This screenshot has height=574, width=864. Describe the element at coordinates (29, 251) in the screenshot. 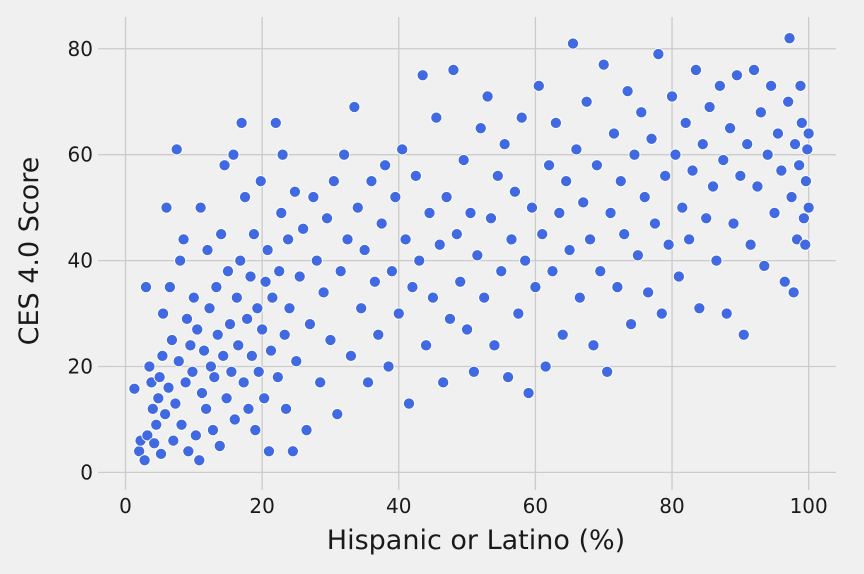

I see `y-axis-label: CES 4.0 Score` at that location.